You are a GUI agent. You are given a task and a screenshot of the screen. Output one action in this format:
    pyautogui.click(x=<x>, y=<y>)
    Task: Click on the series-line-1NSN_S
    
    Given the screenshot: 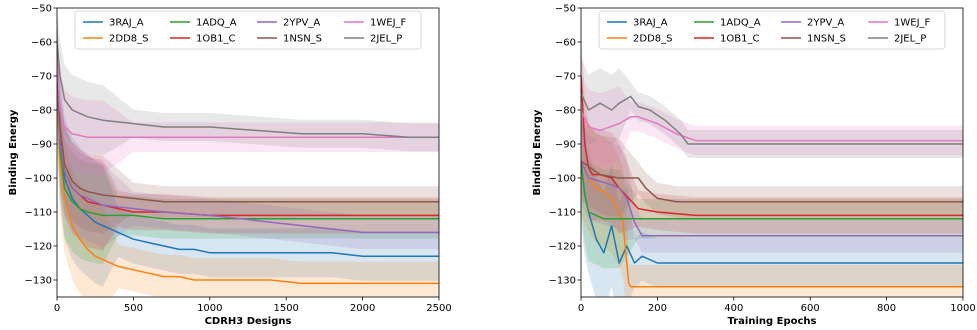 What is the action you would take?
    pyautogui.click(x=772, y=181)
    